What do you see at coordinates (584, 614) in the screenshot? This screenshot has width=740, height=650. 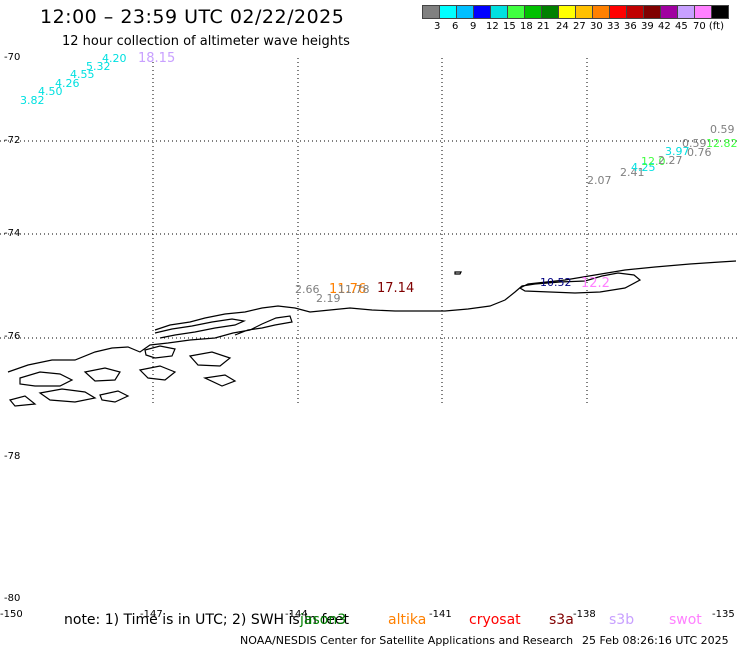 I see `lon-label: -138` at bounding box center [584, 614].